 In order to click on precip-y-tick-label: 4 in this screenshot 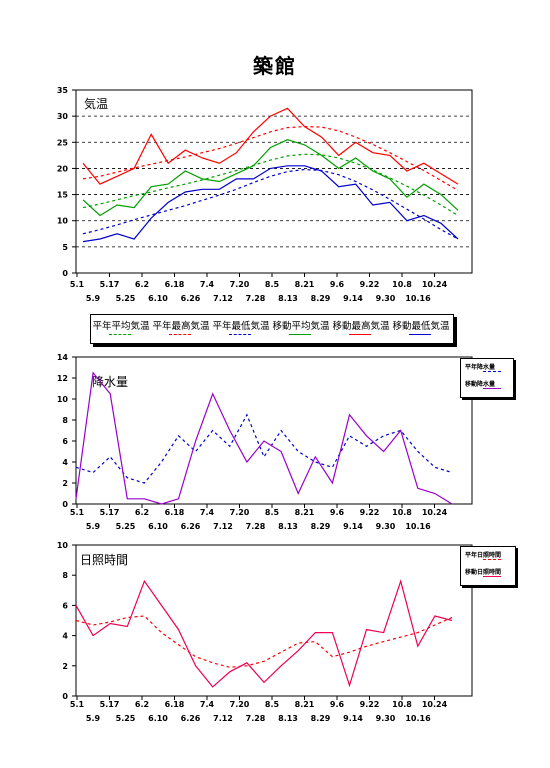, I will do `click(65, 462)`.